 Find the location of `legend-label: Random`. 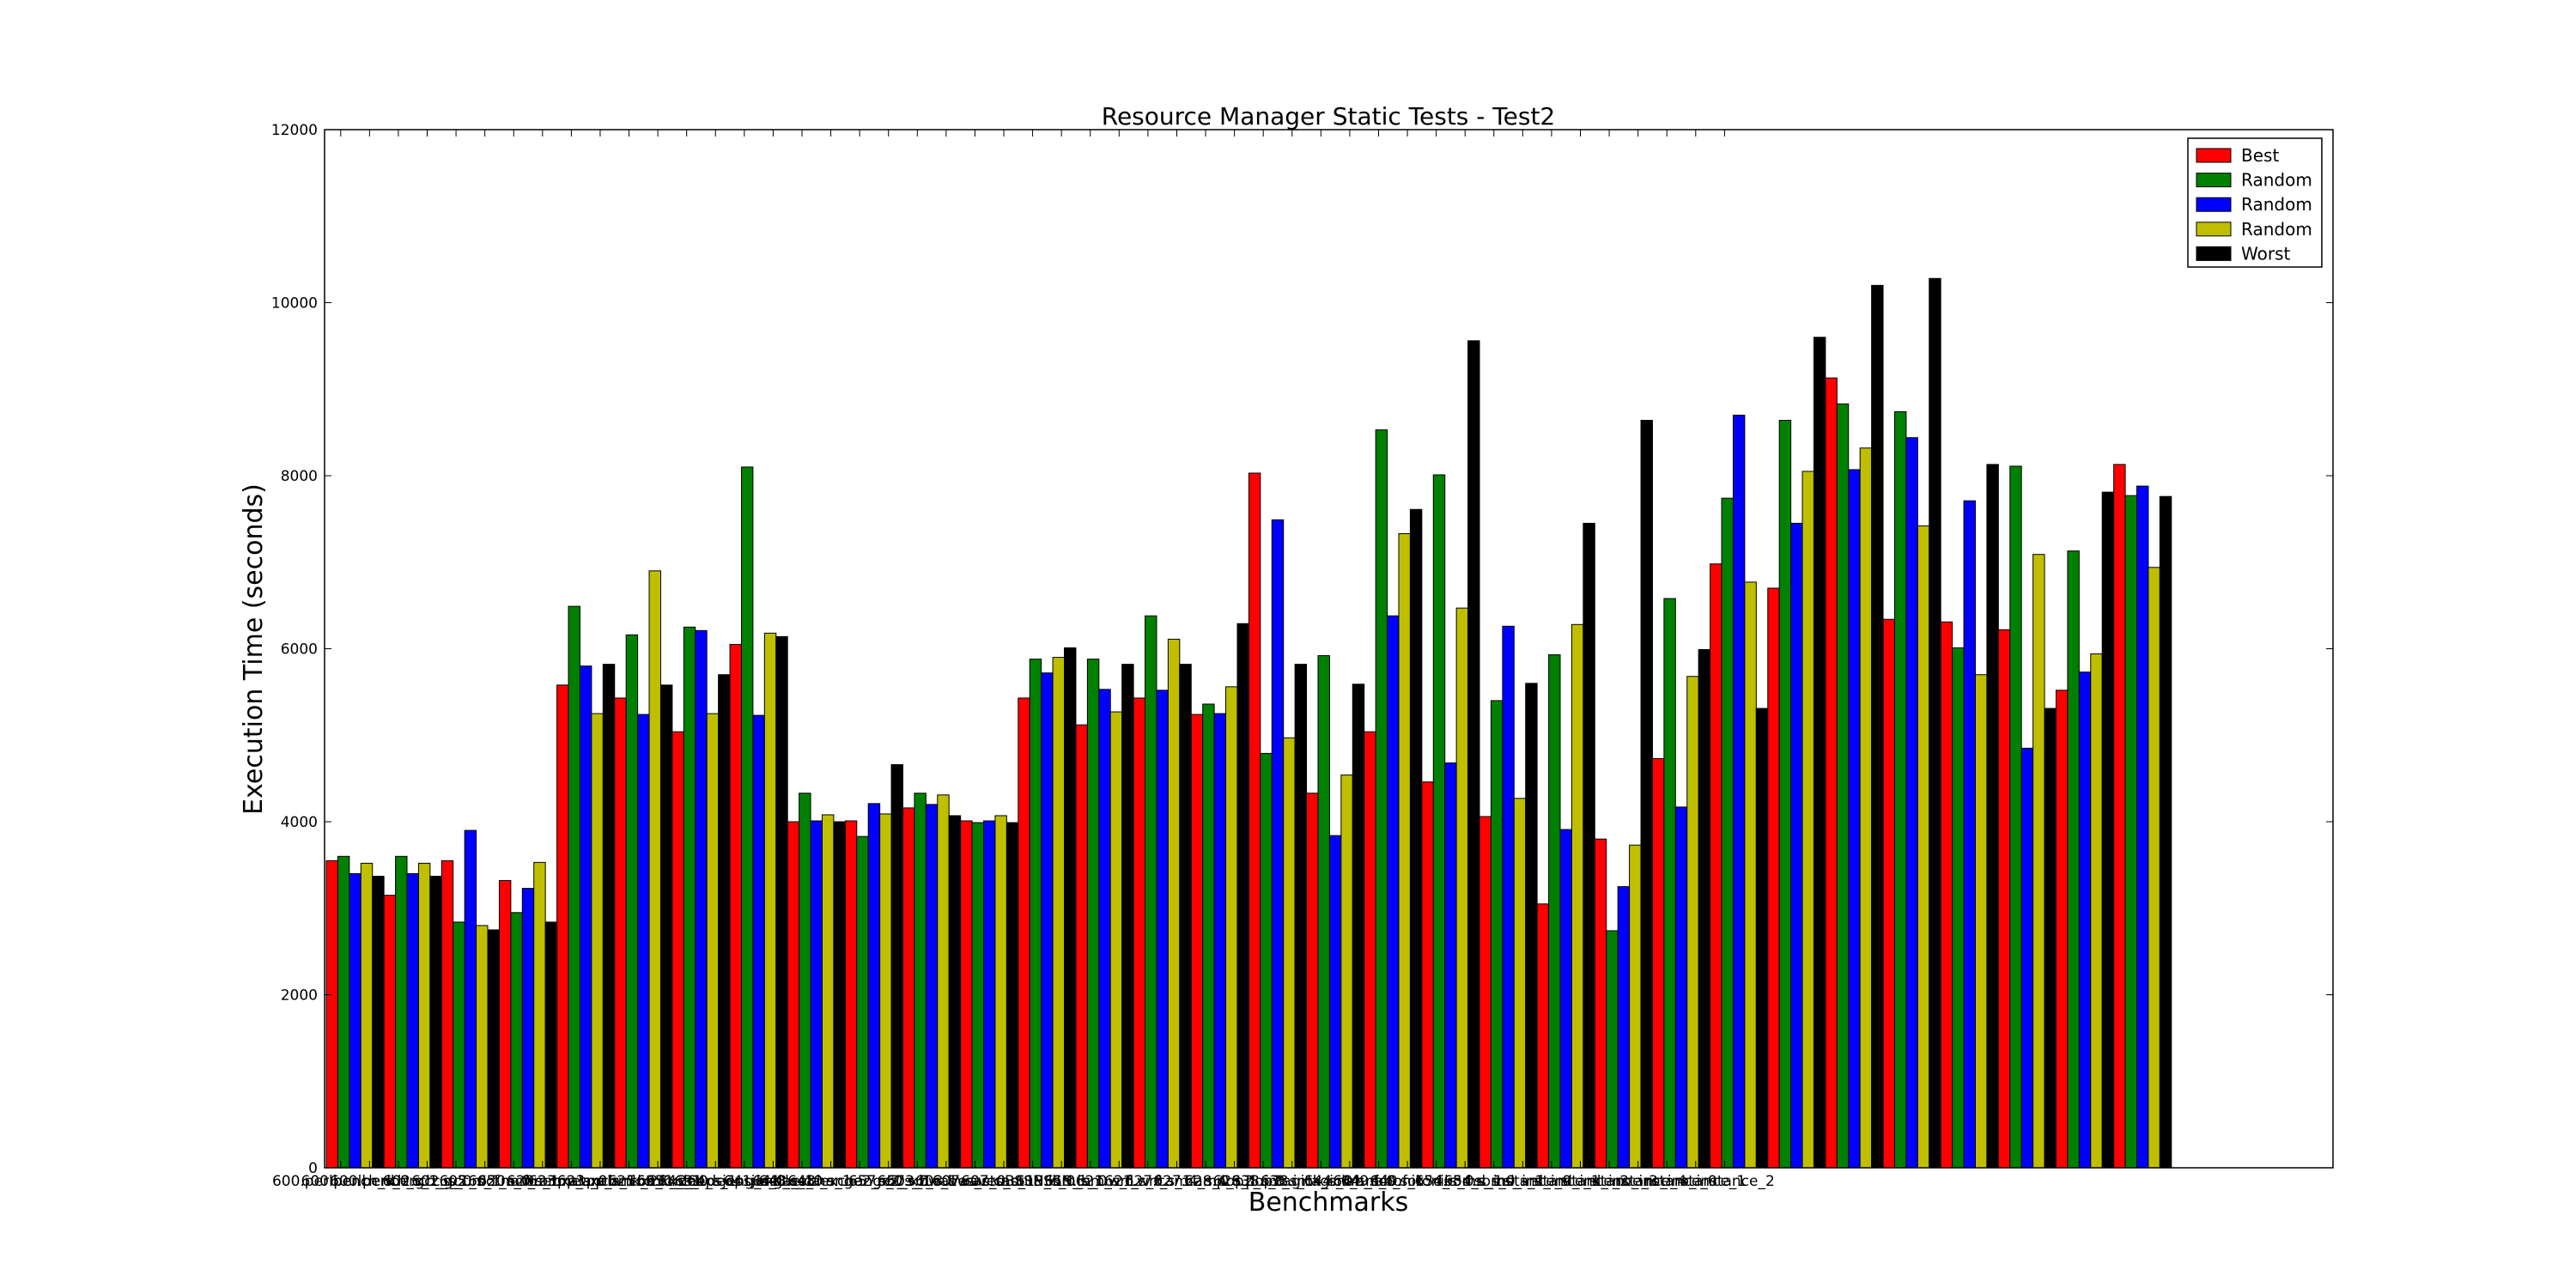

legend-label: Random is located at coordinates (2276, 180).